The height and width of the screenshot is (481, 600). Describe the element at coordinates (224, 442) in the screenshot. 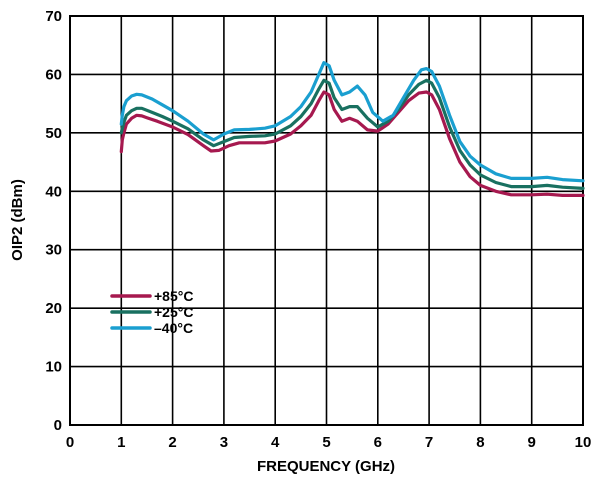

I see `x-tick-label: 3` at that location.